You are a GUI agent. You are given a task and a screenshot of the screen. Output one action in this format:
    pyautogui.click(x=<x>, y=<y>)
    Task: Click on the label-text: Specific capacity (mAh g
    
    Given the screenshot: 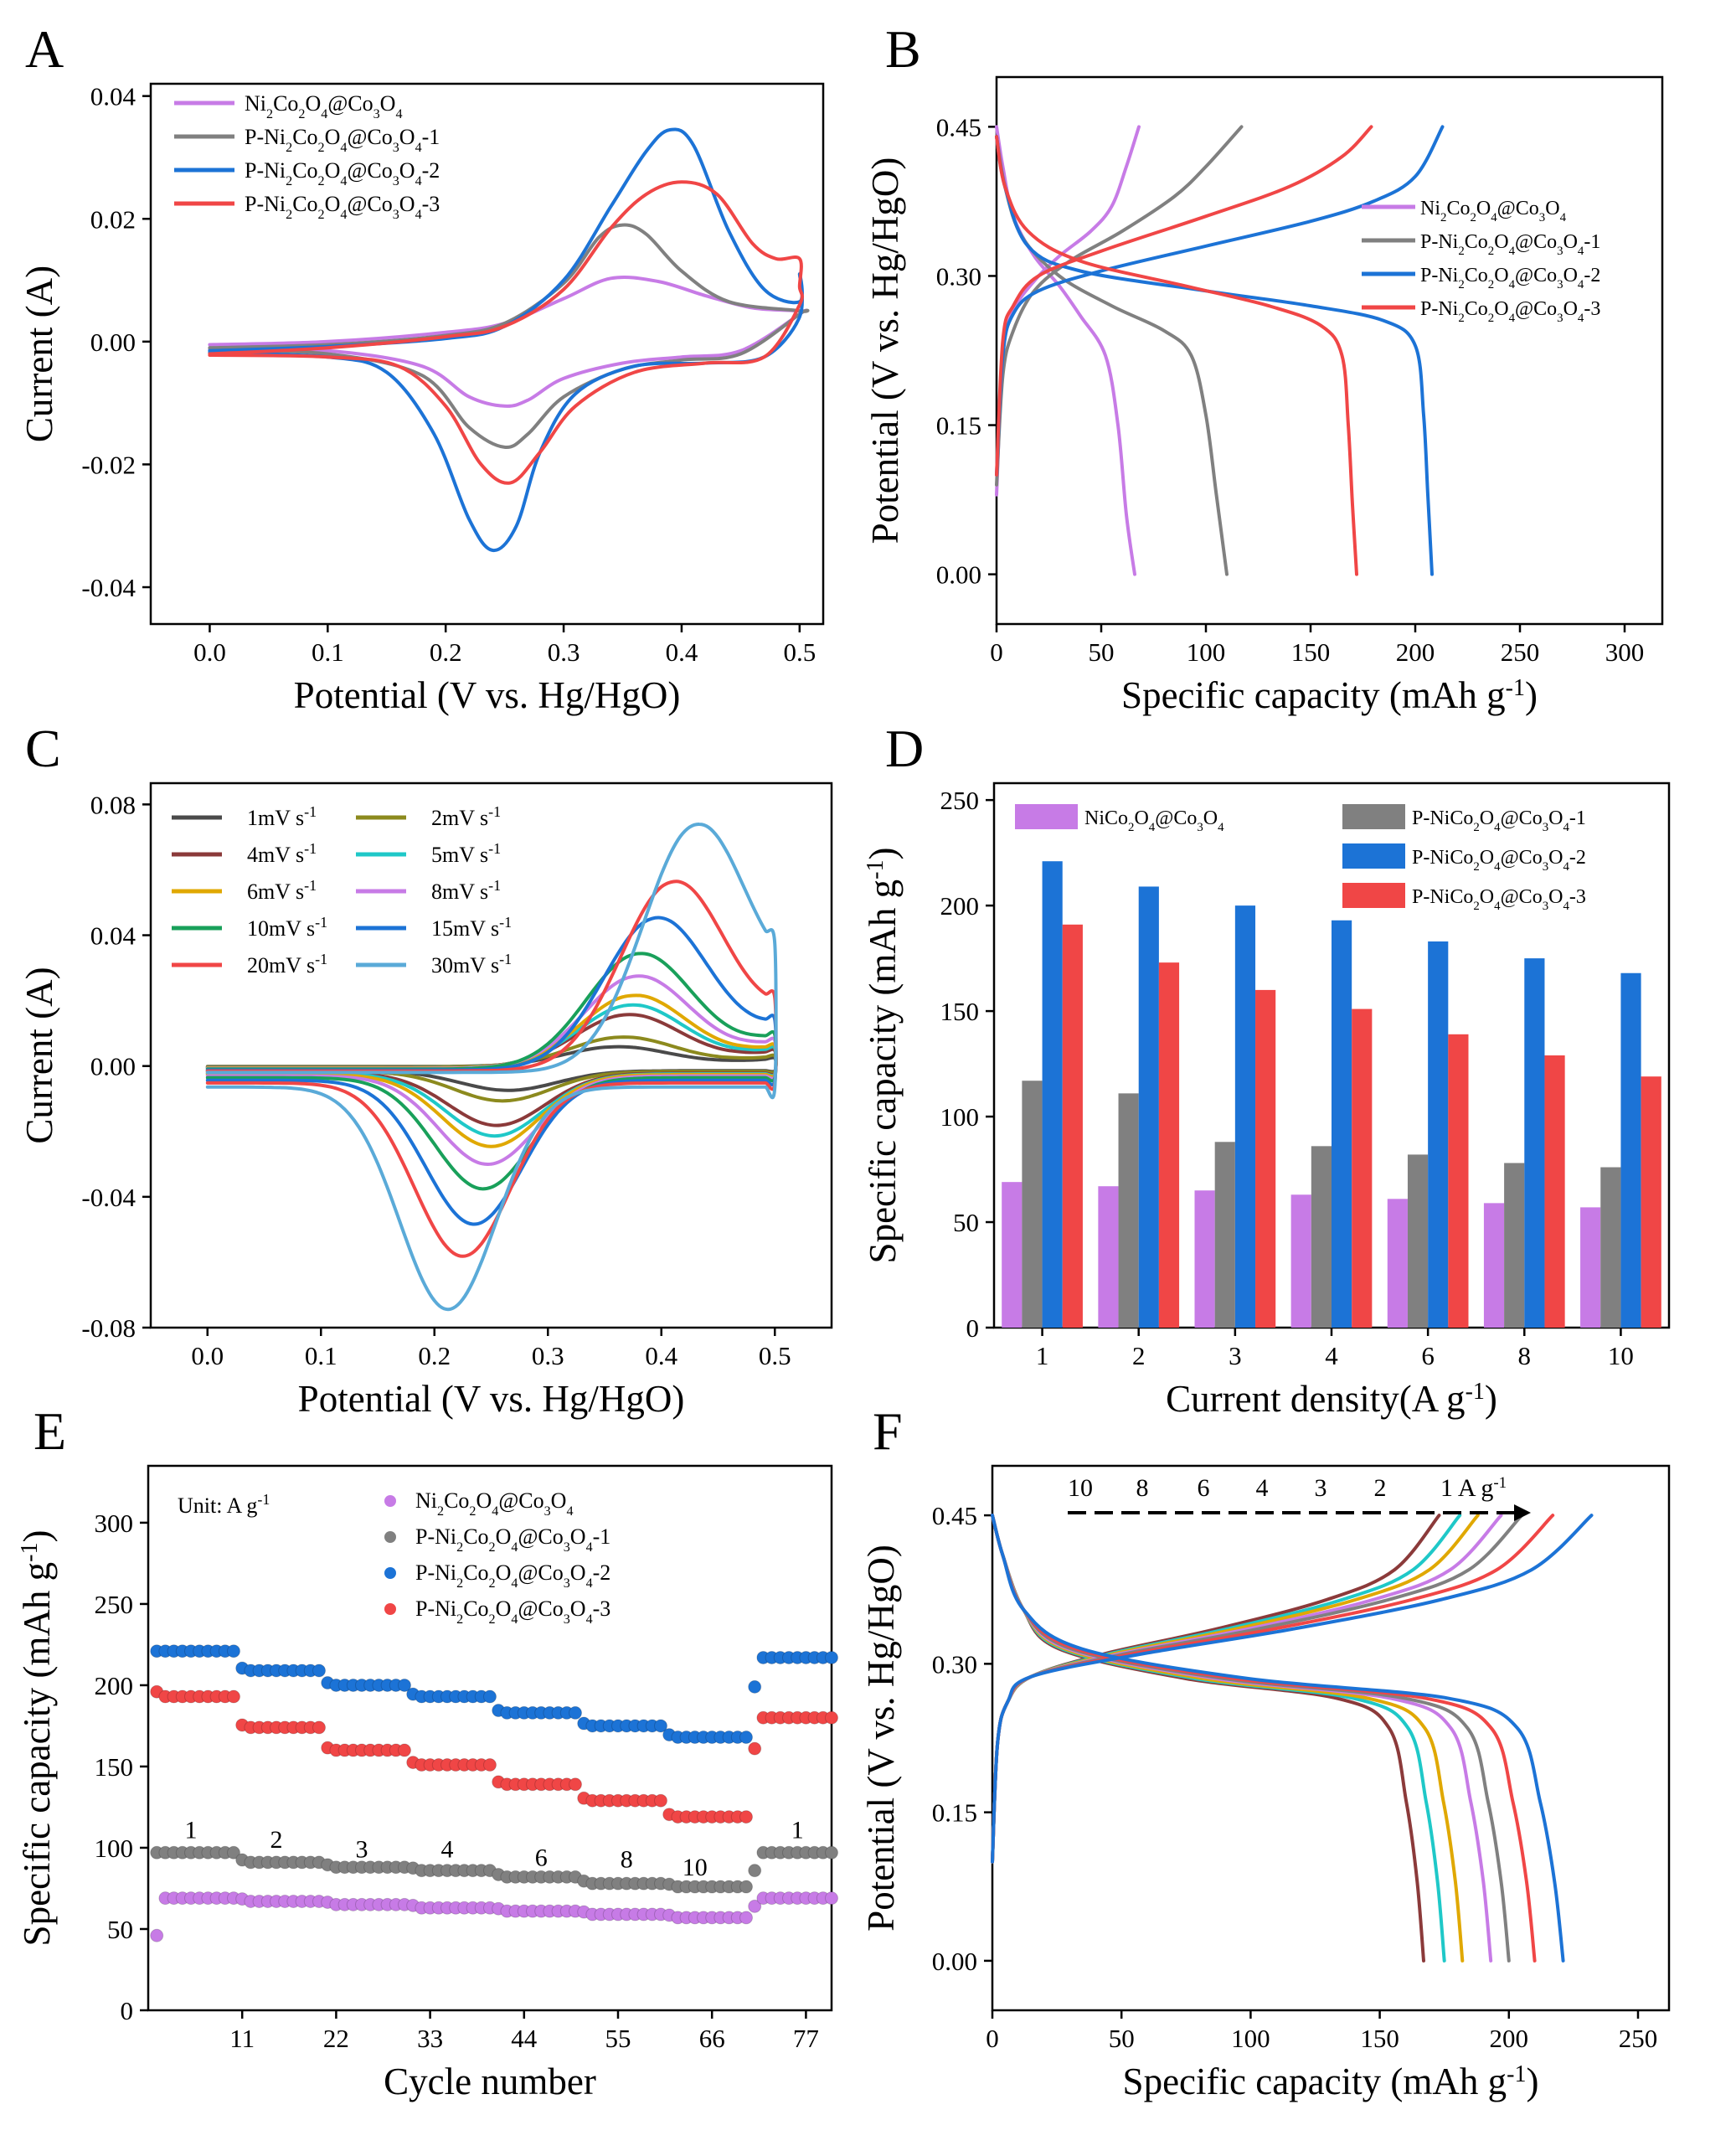 What is the action you would take?
    pyautogui.click(x=1313, y=695)
    